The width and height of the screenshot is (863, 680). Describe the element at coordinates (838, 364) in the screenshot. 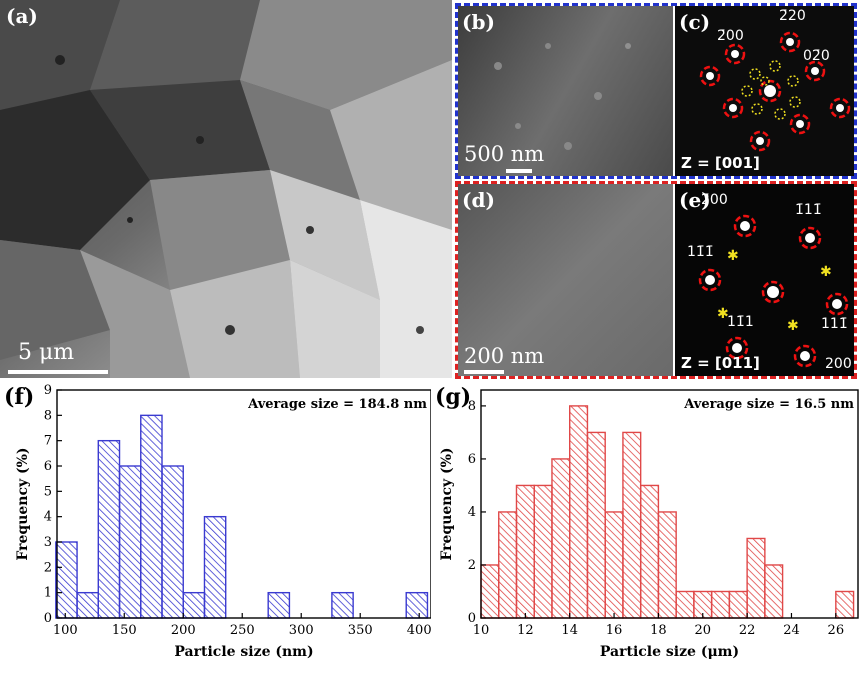

I see `spot-index-e-6: 200` at that location.